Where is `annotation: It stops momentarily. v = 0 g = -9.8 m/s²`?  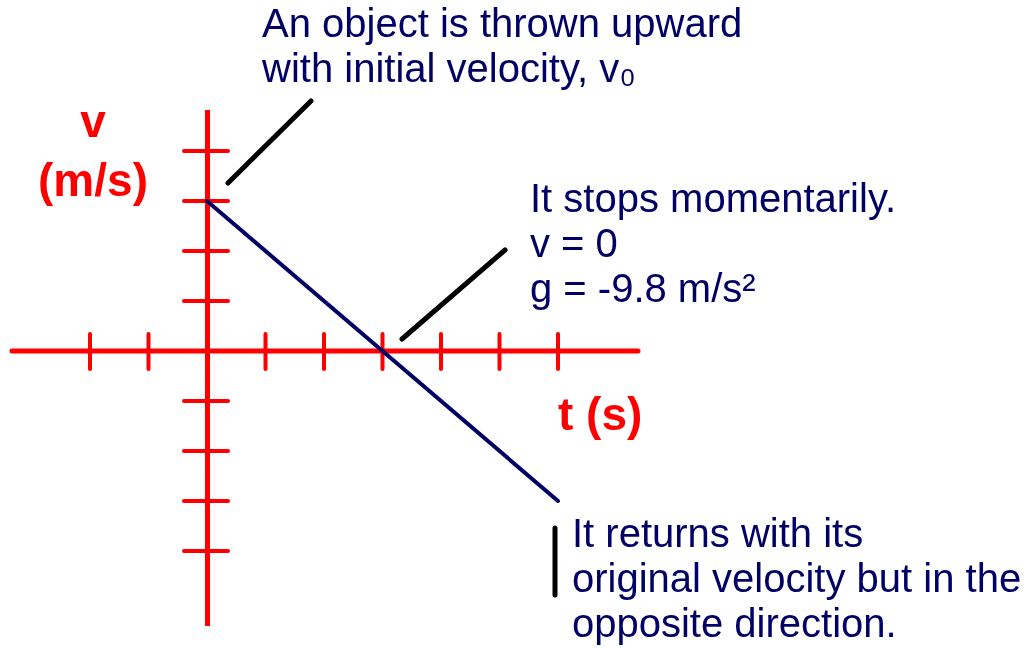 annotation: It stops momentarily. v = 0 g = -9.8 m/s² is located at coordinates (713, 243).